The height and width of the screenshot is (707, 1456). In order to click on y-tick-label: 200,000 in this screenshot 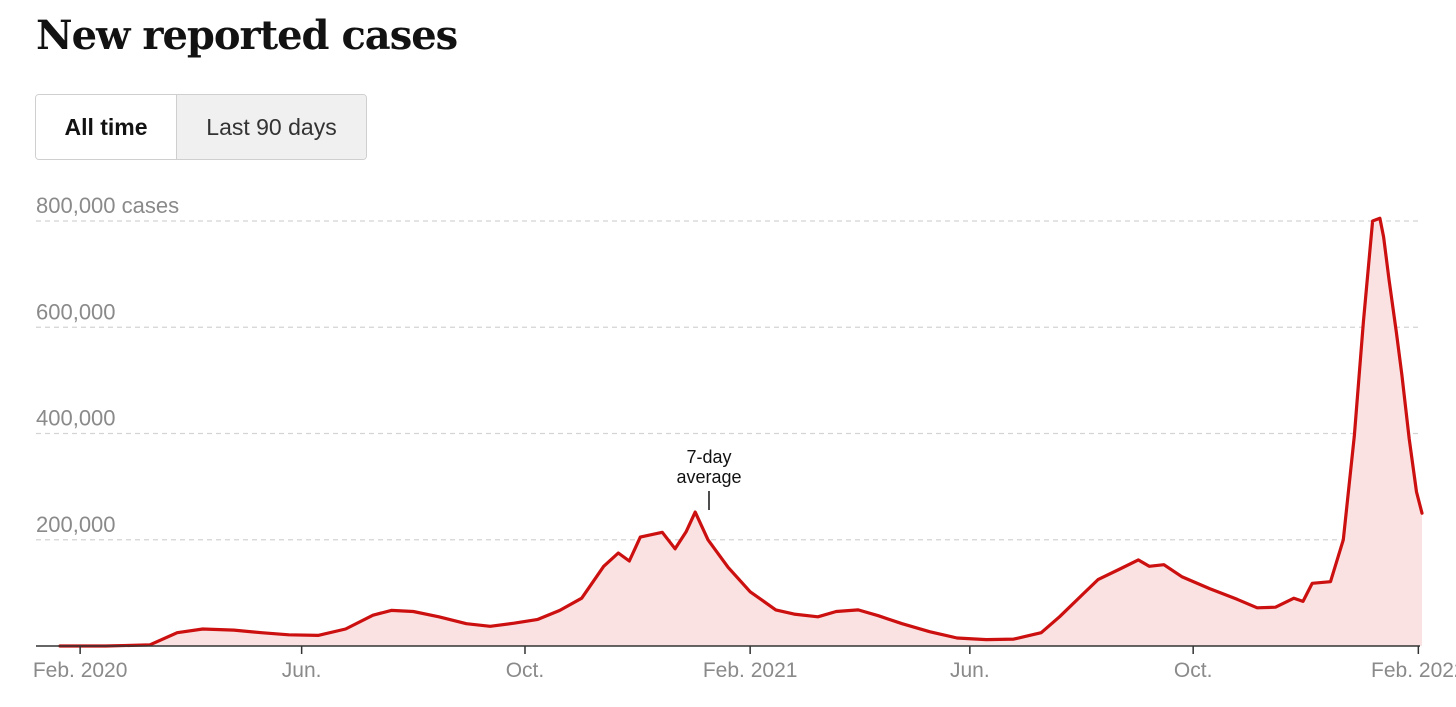, I will do `click(76, 524)`.